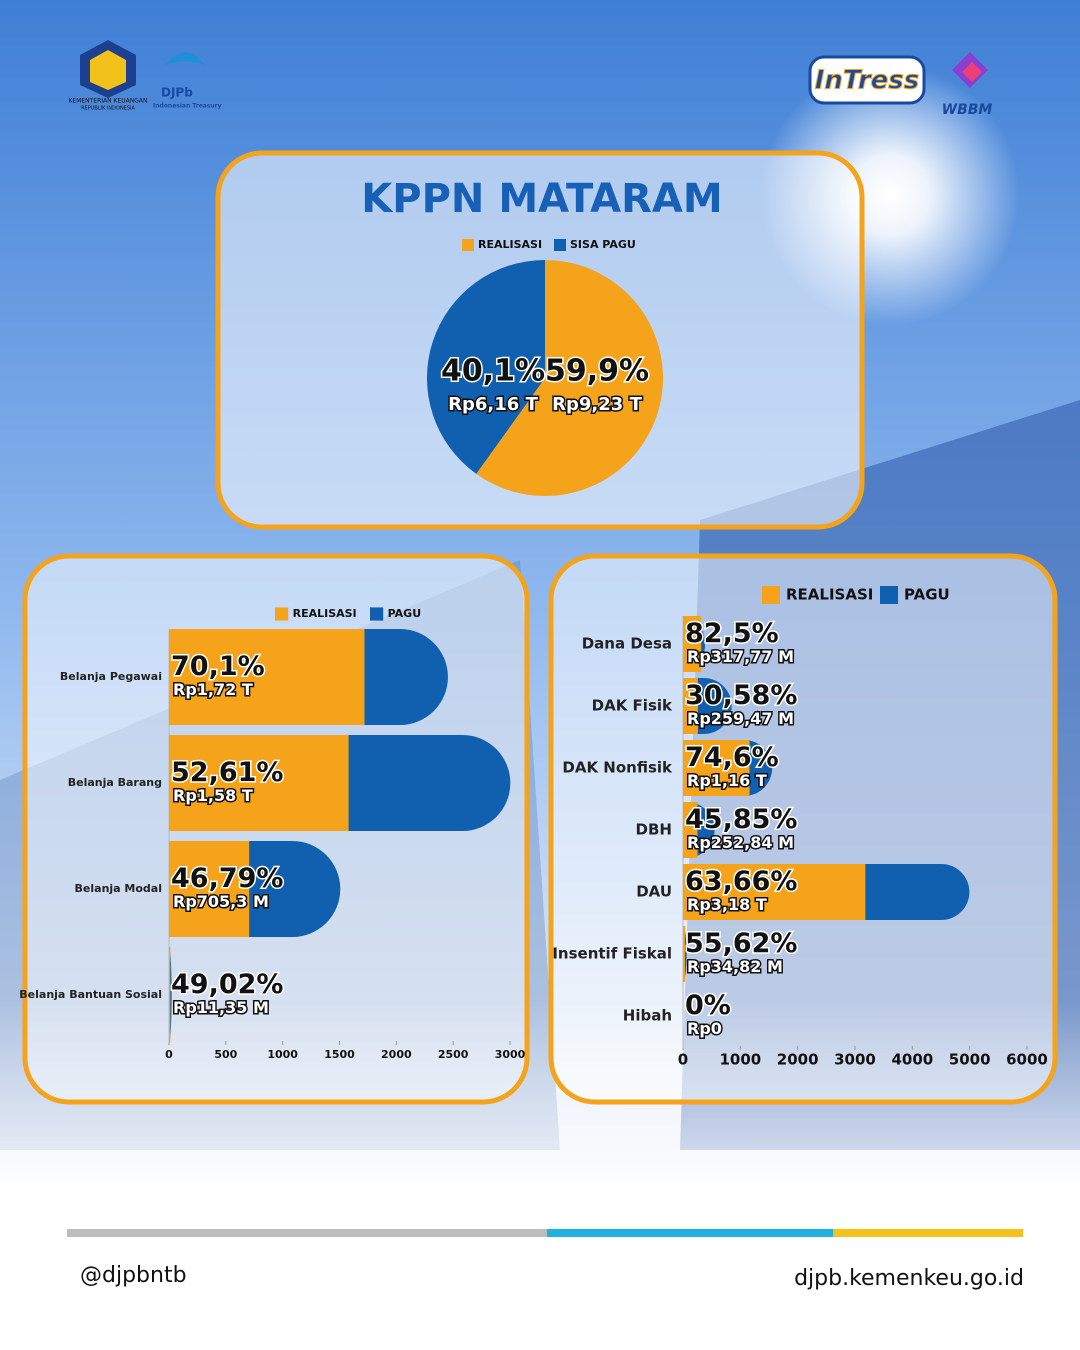  What do you see at coordinates (453, 1054) in the screenshot?
I see `x-tick-label: 2500` at bounding box center [453, 1054].